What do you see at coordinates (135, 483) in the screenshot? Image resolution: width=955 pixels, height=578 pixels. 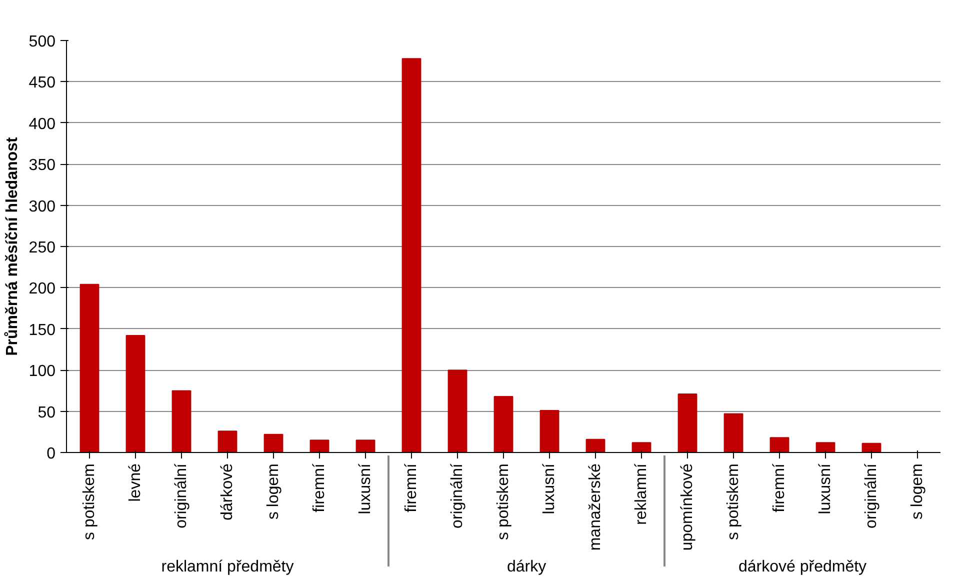 I see `category-label: levné` at bounding box center [135, 483].